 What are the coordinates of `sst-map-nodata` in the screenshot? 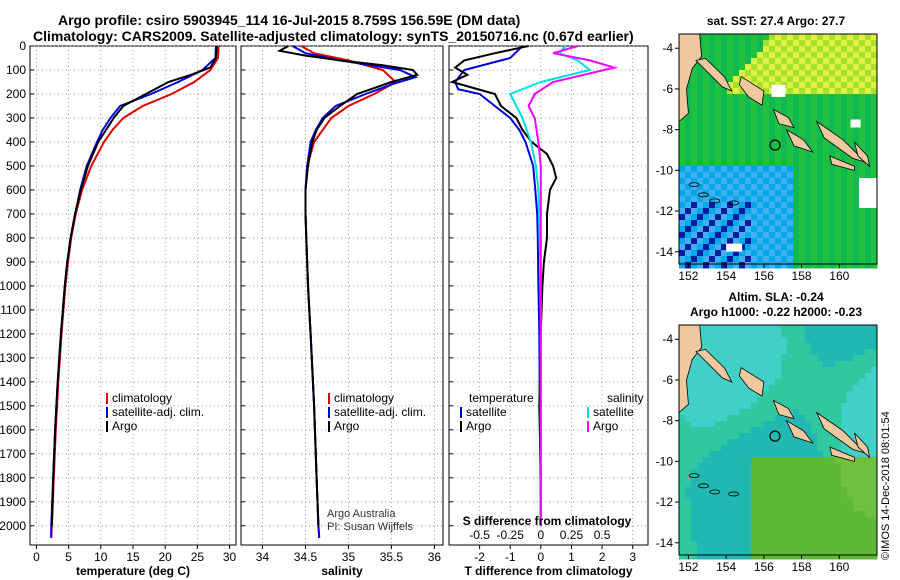 It's located at (734, 247).